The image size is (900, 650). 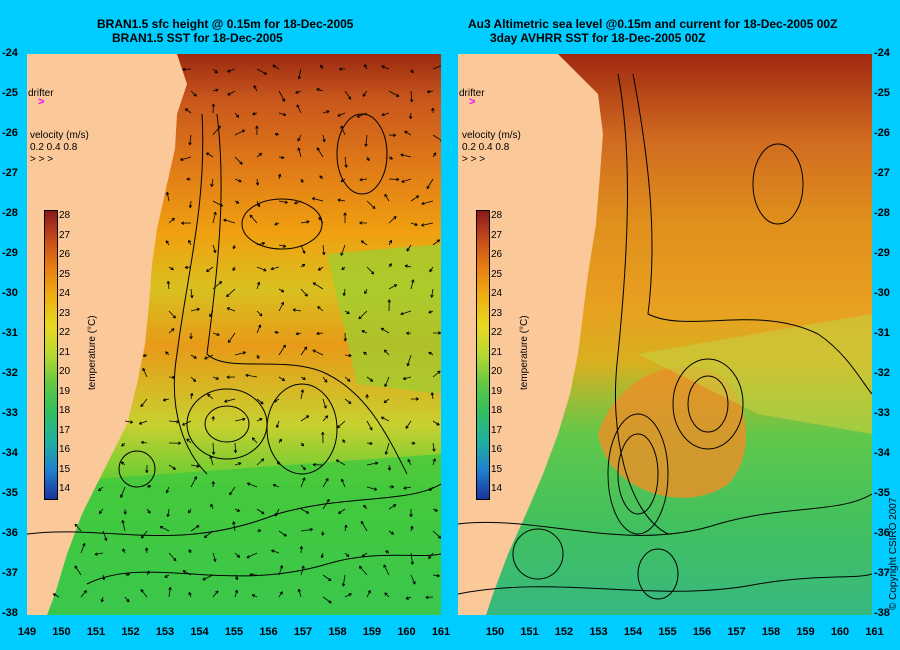 I want to click on warm-core-eddy, so click(x=672, y=432).